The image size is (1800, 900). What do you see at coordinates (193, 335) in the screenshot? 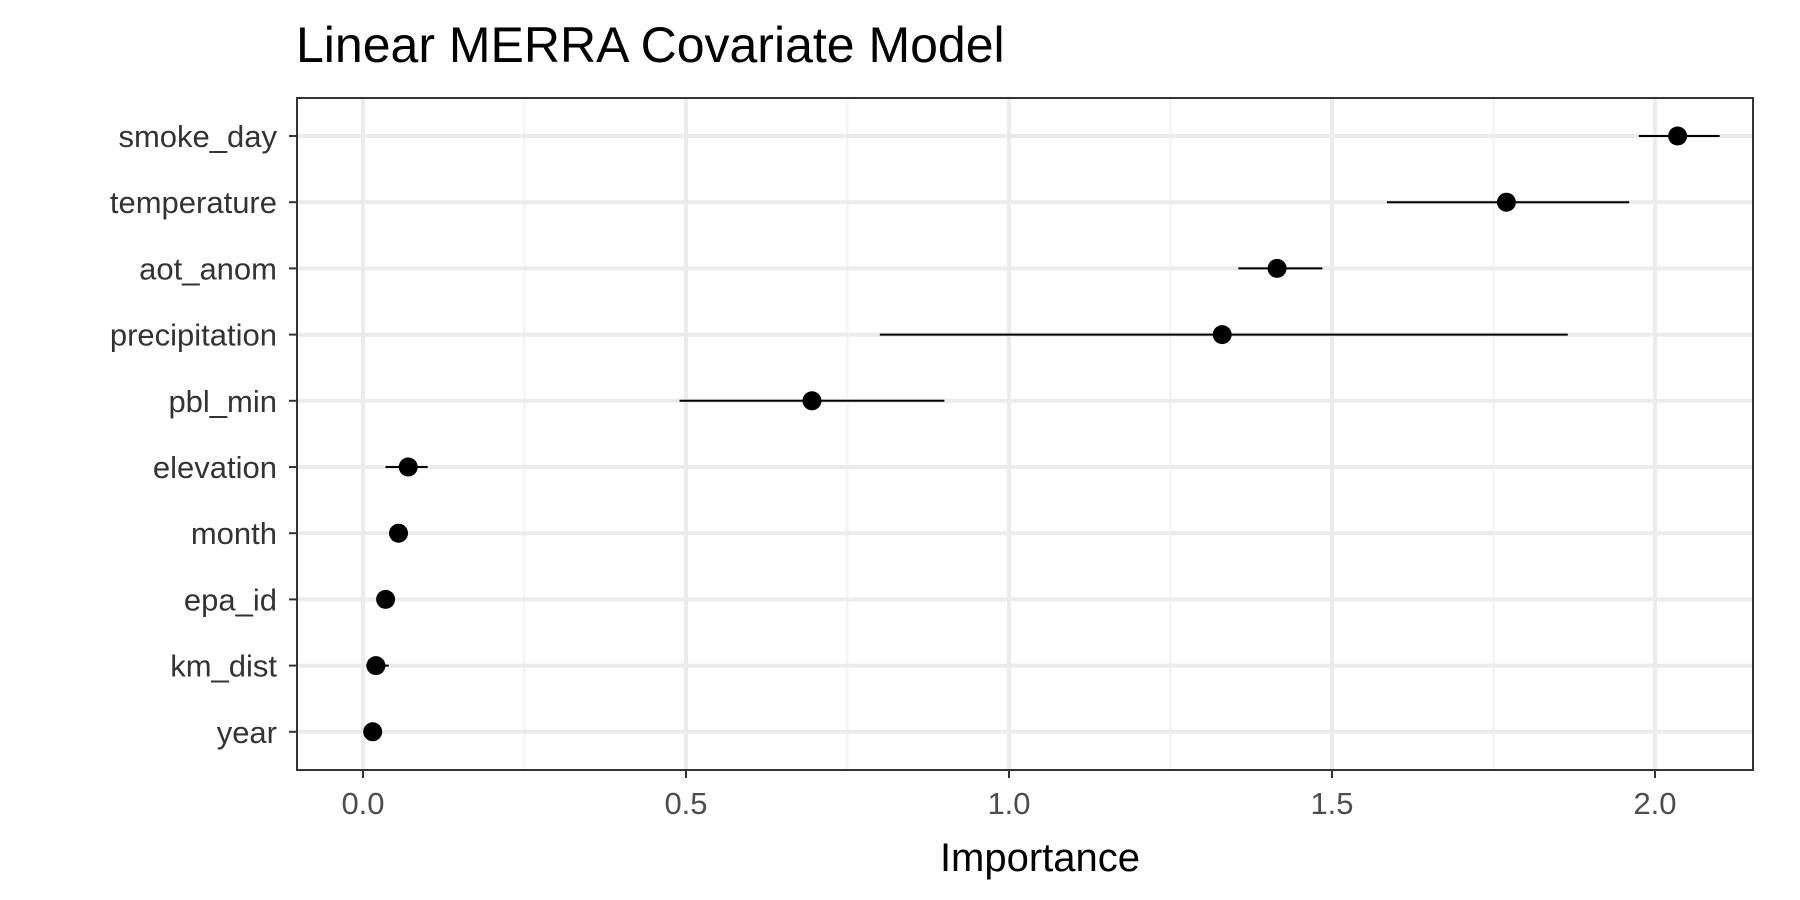
I see `y-tick-label-precipitation: precipitation` at bounding box center [193, 335].